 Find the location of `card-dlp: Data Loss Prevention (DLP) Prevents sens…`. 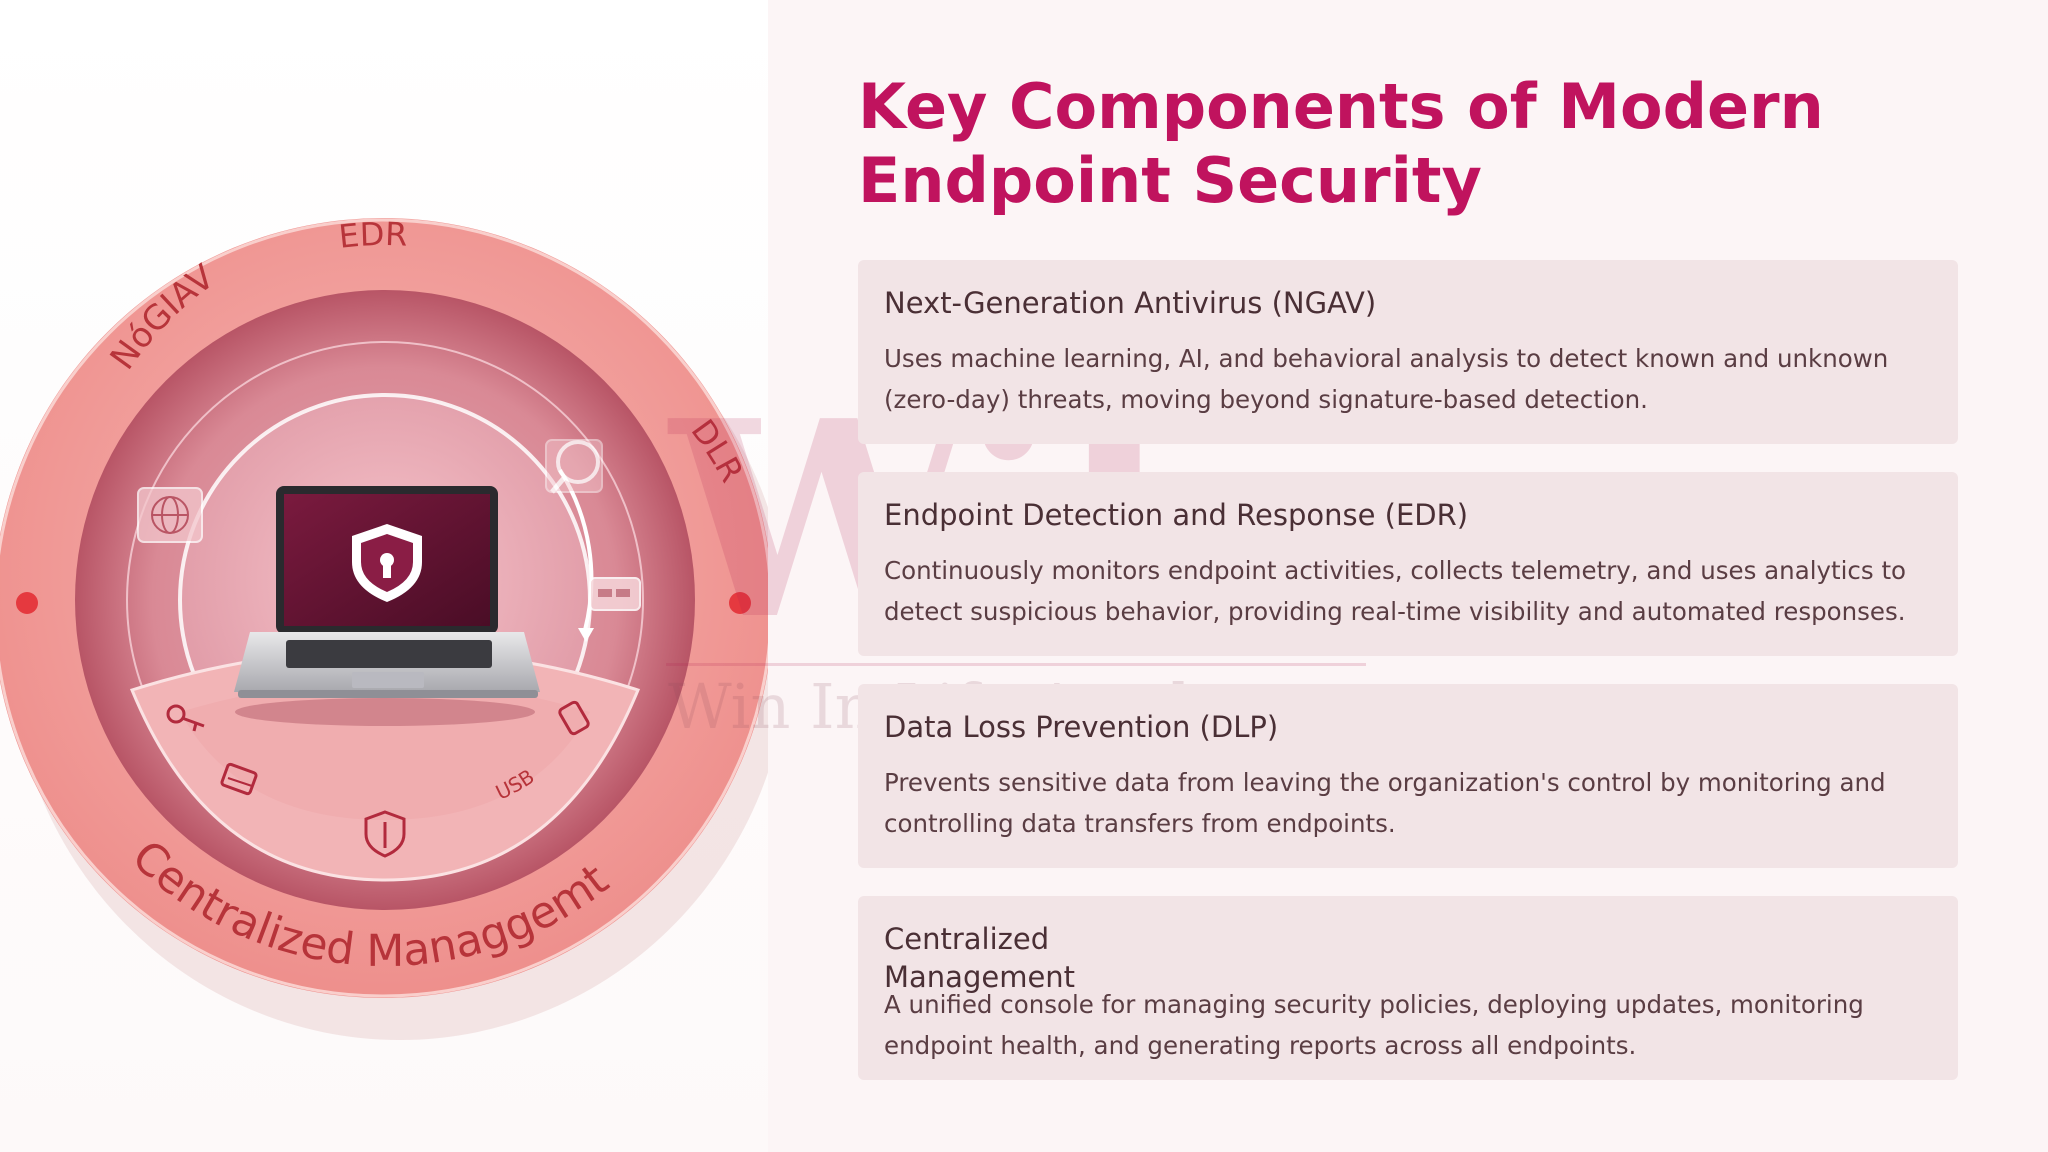

card-dlp: Data Loss Prevention (DLP) Prevents sens… is located at coordinates (1408, 776).